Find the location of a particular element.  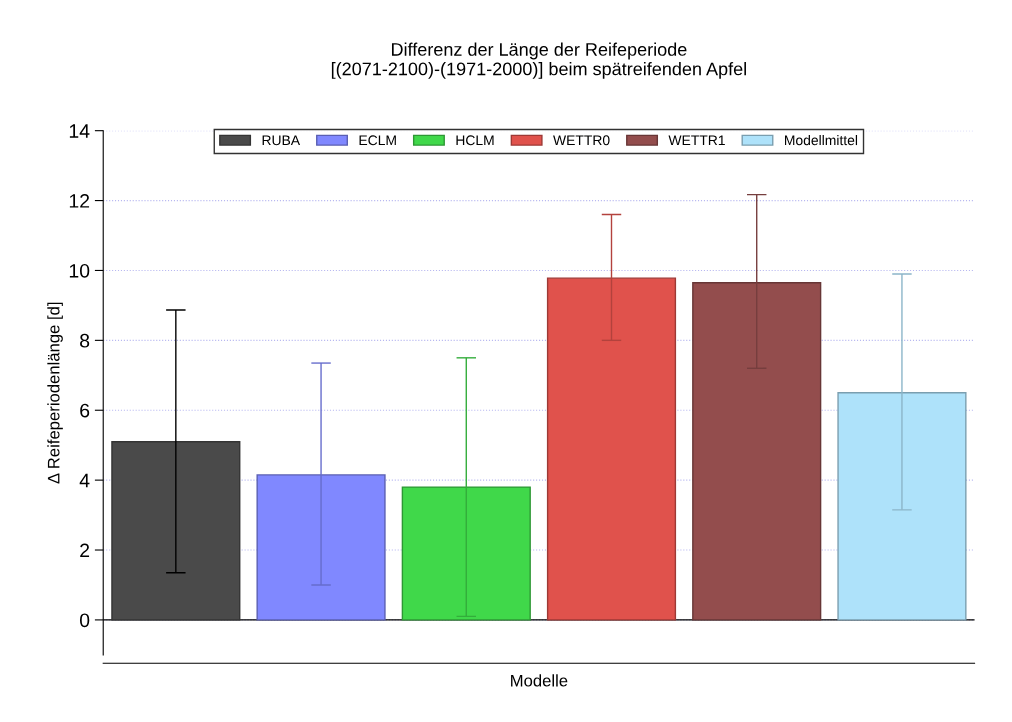

y-tick-label: 4 is located at coordinates (84, 480).